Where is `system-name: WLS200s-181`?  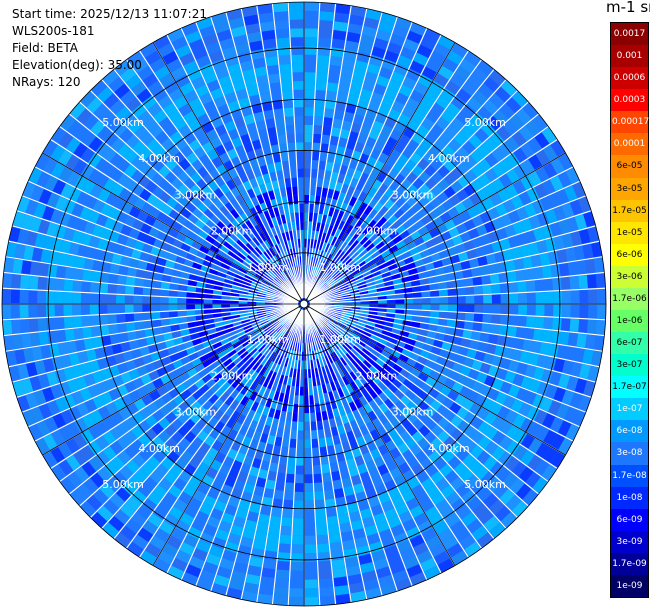
system-name: WLS200s-181 is located at coordinates (53, 31).